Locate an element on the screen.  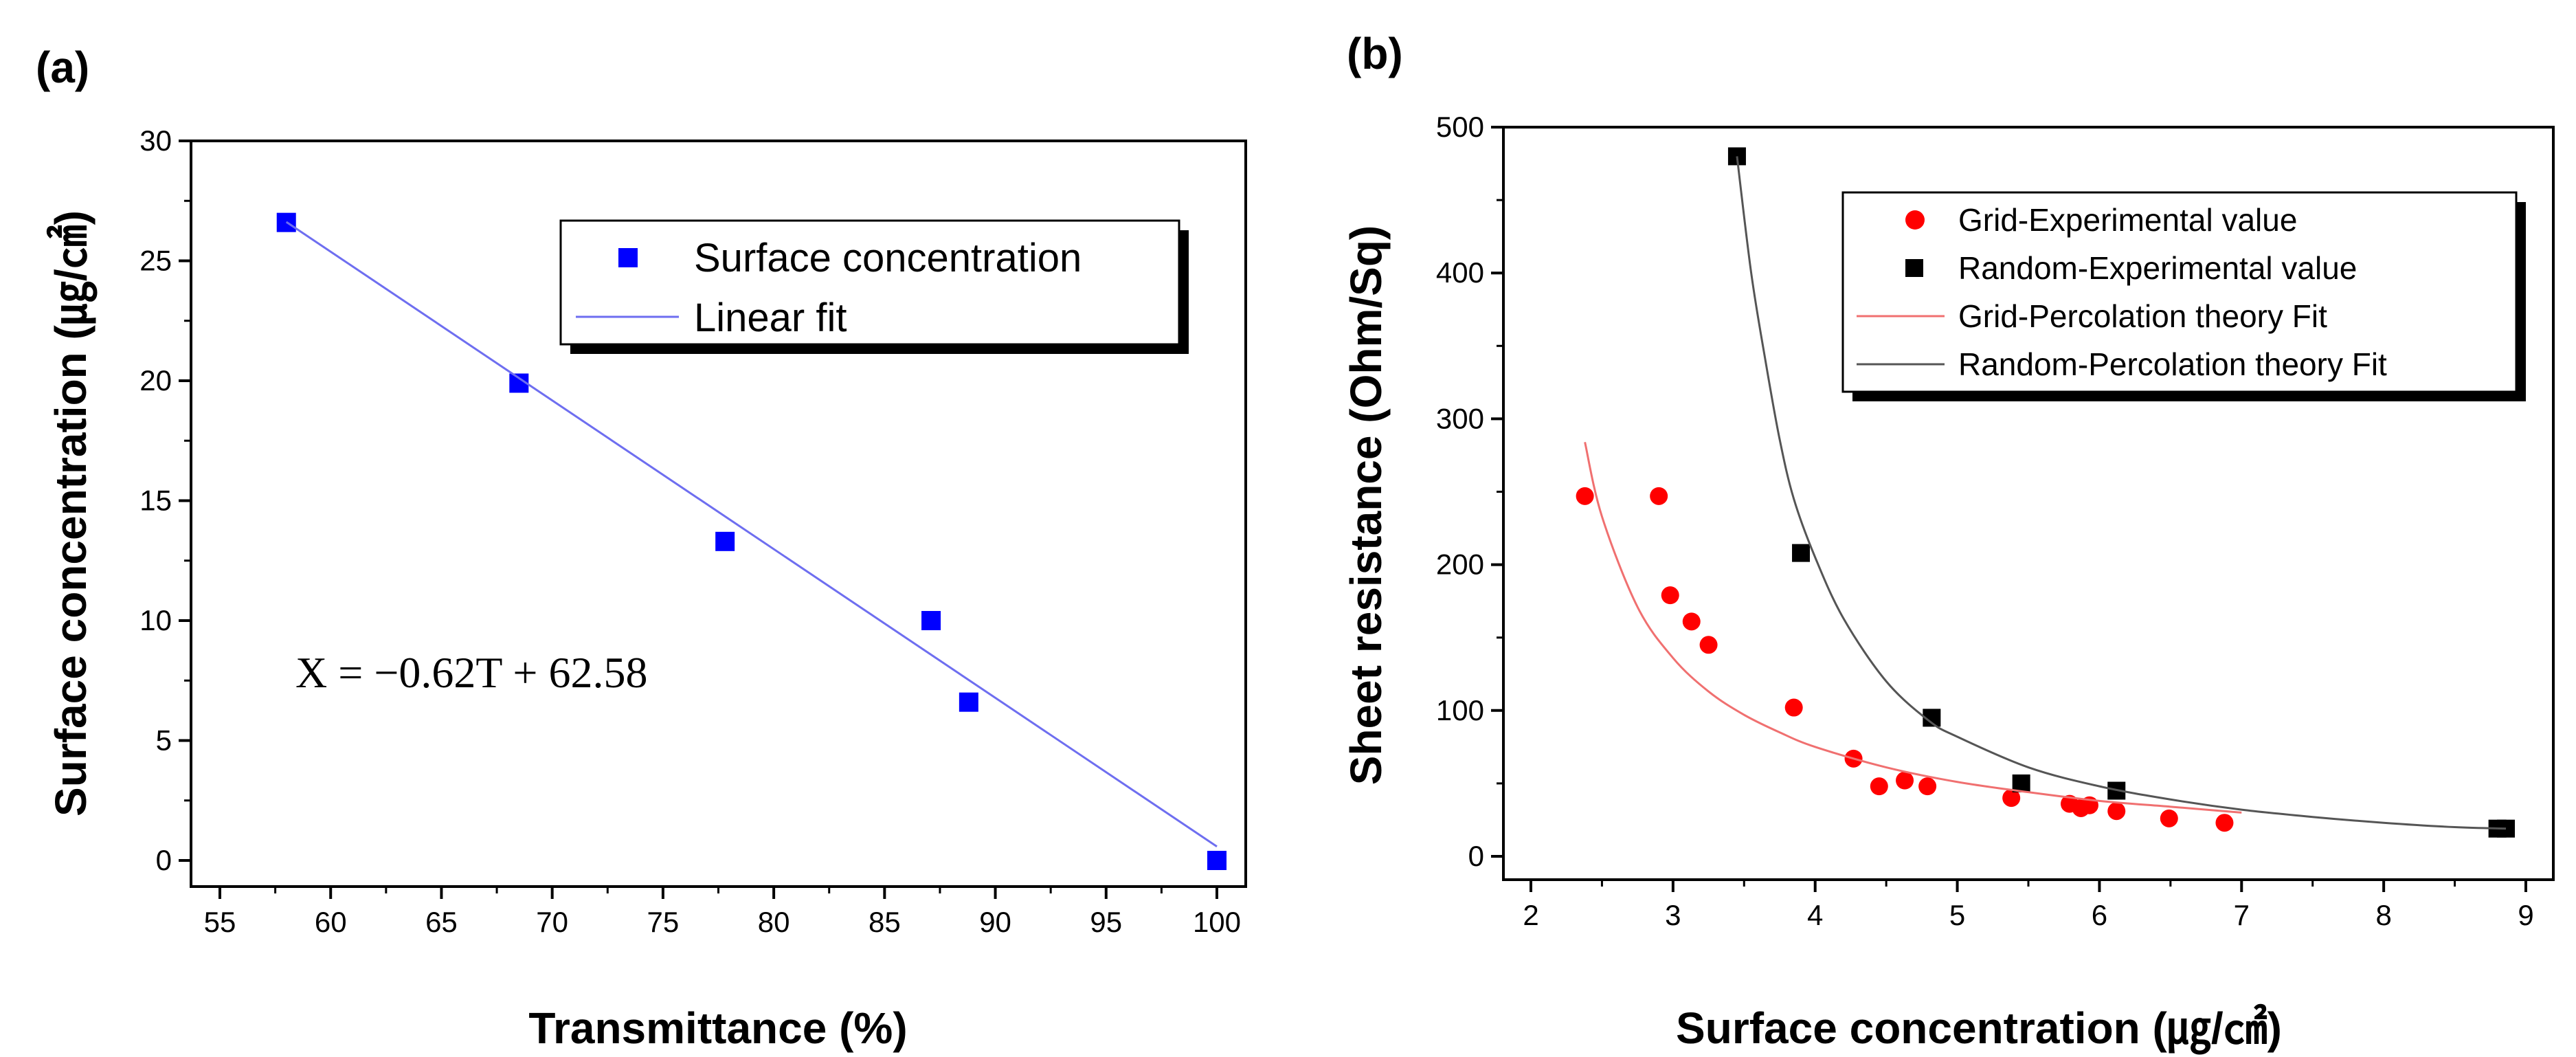
legend-label-grid-experimental: Grid-Experimental value is located at coordinates (2127, 220).